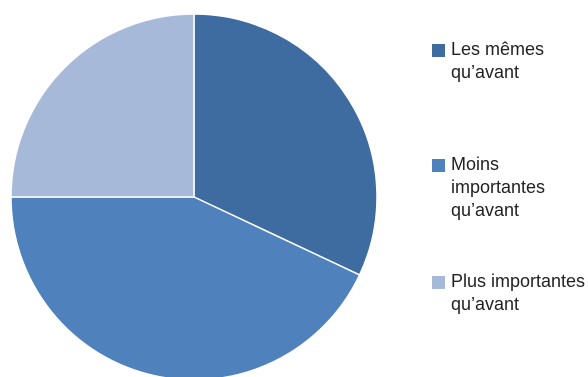 The image size is (588, 377). Describe the element at coordinates (498, 187) in the screenshot. I see `legend-label: Moins importantes qu’avant` at that location.